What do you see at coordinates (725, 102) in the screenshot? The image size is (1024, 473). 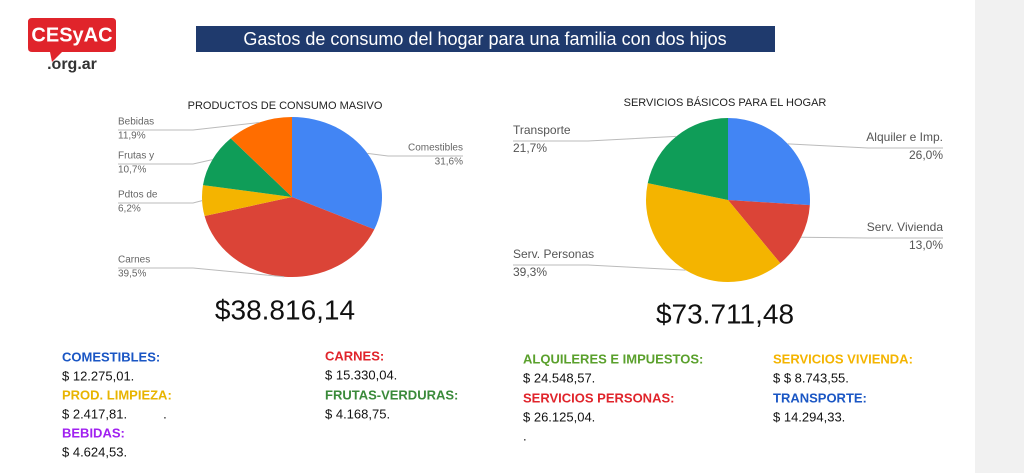 I see `chart-title: SERVICIOS BÁSICOS PARA EL HOGAR` at bounding box center [725, 102].